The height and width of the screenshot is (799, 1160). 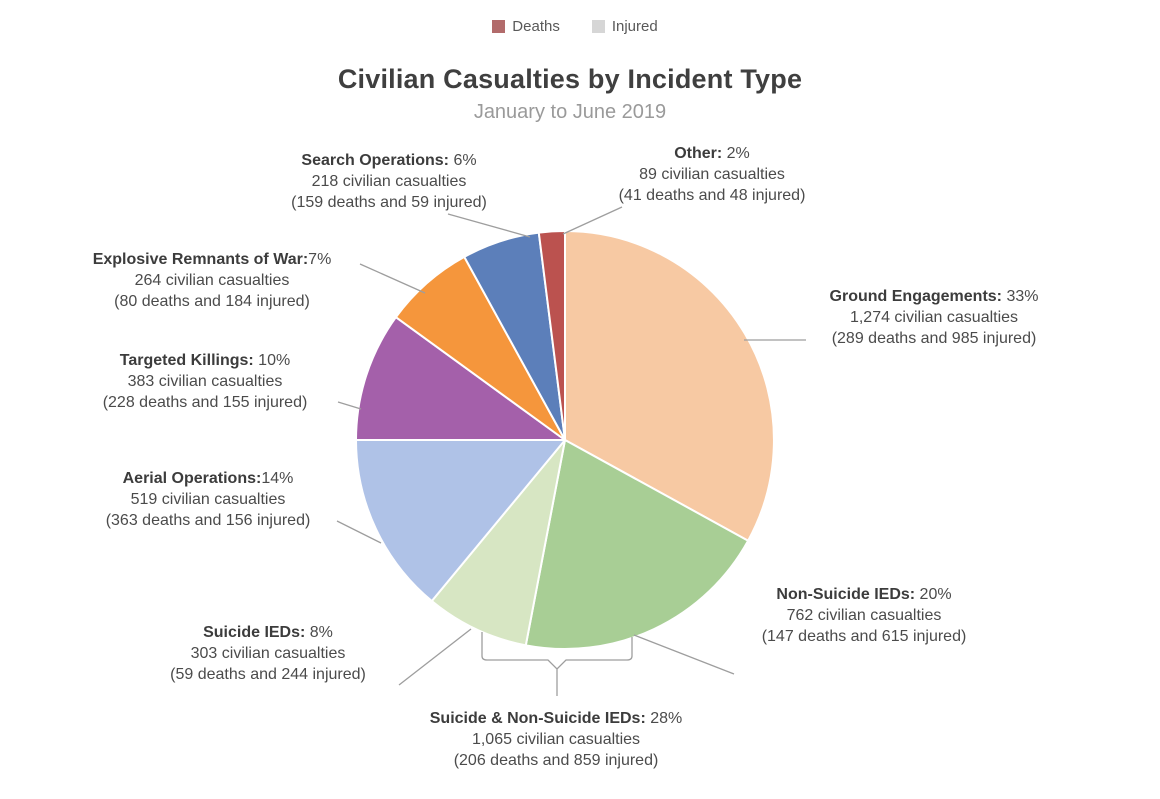 I want to click on slice-label: Targeted Killings:, so click(x=186, y=360).